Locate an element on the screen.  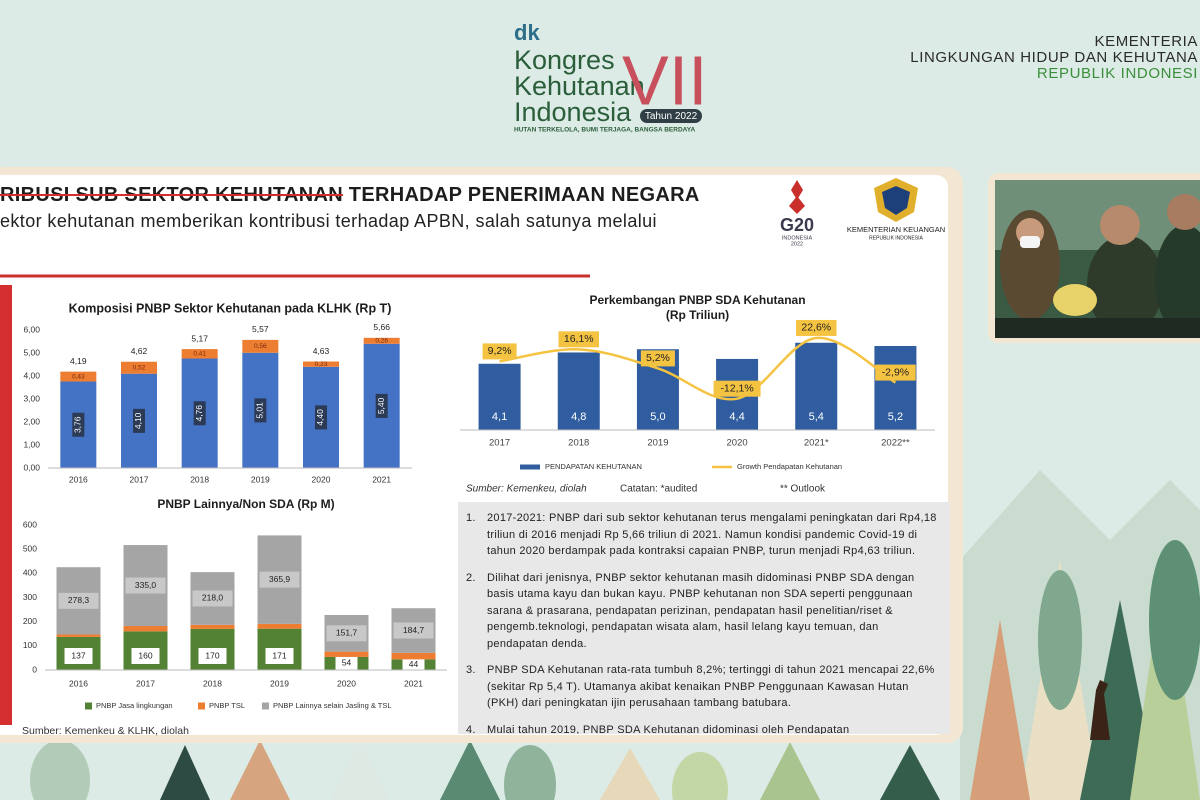
data-label: 0,23 is located at coordinates (321, 364).